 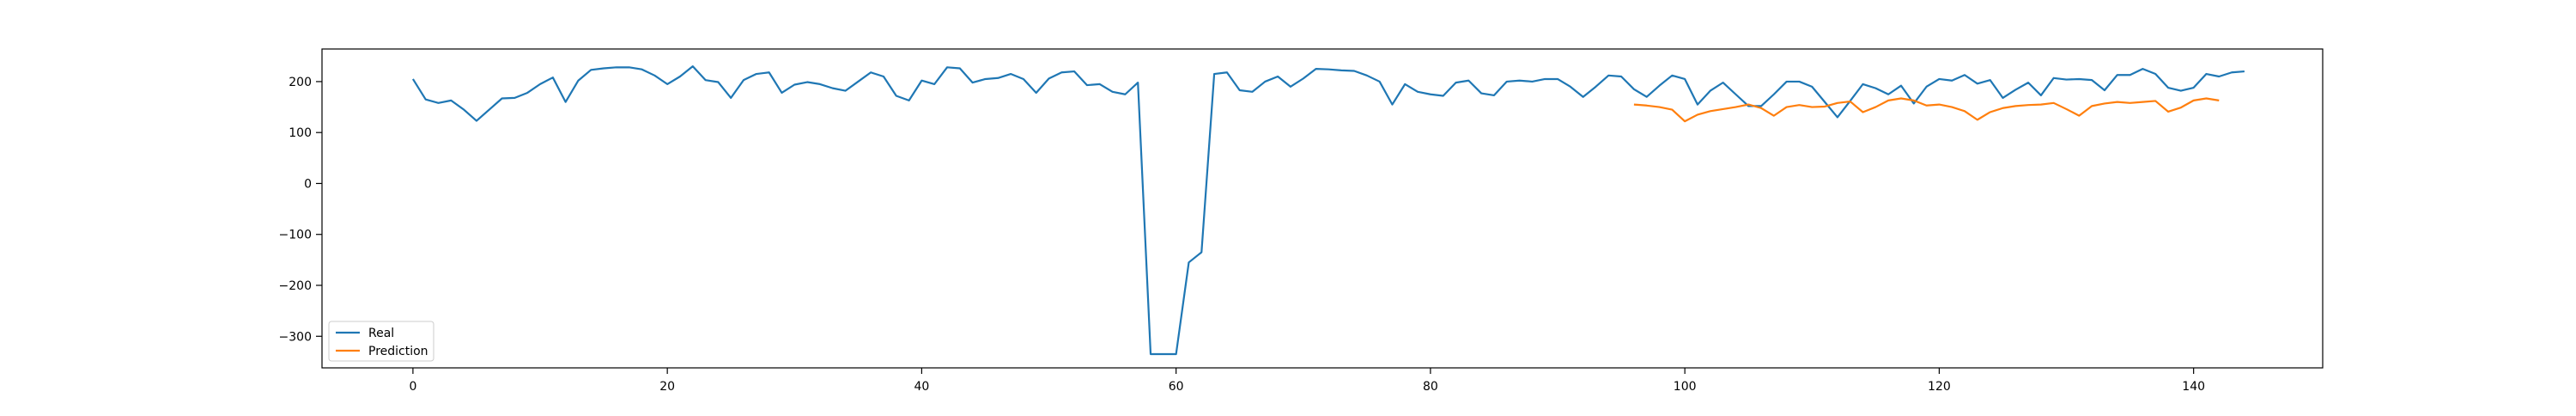 What do you see at coordinates (295, 286) in the screenshot?
I see `y-tick-label: −200` at bounding box center [295, 286].